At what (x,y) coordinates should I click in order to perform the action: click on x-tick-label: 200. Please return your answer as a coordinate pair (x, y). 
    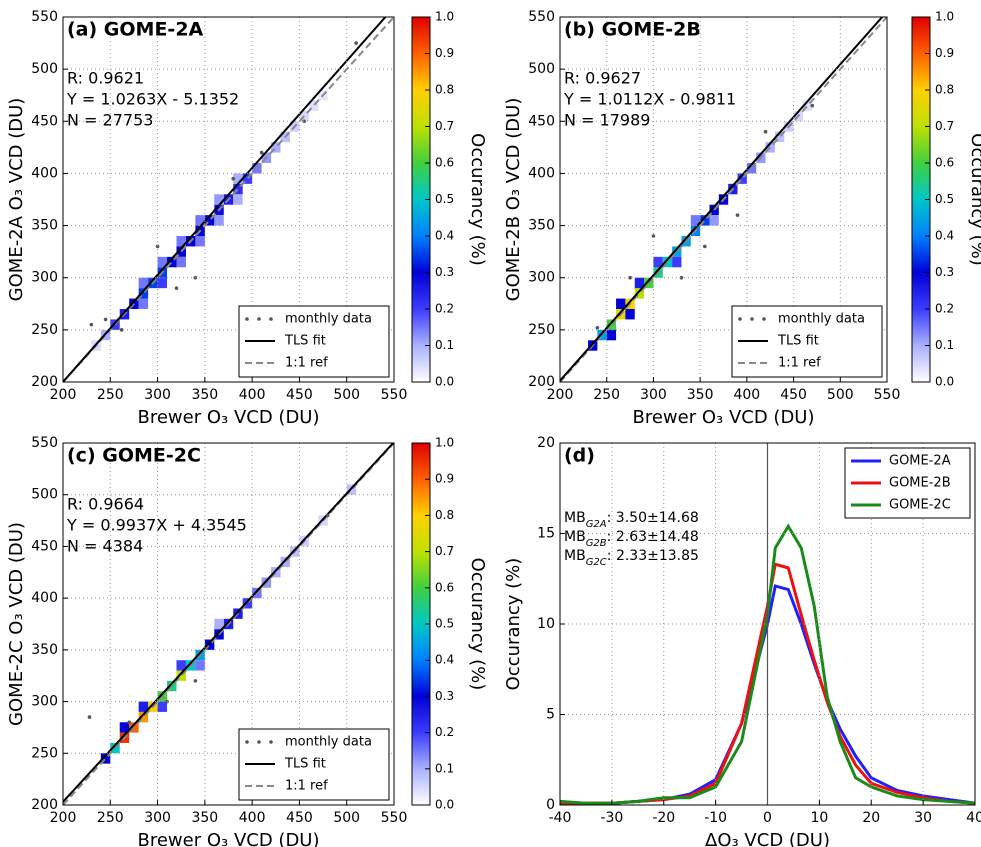
    Looking at the image, I should click on (63, 818).